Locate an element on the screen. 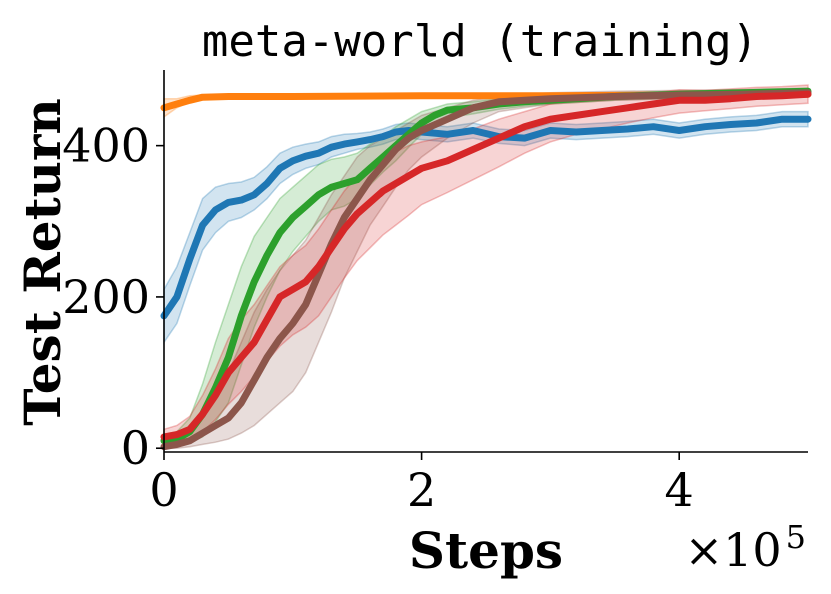  x-axis-multiplier: ×10 5 is located at coordinates (745, 547).